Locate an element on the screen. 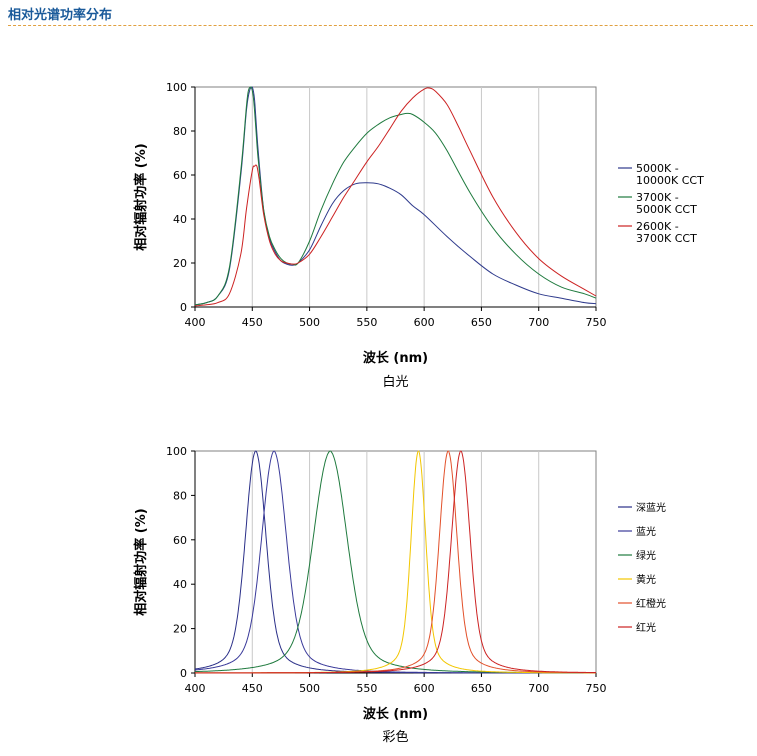  page-title: 相对光谱功率分布 is located at coordinates (60, 15).